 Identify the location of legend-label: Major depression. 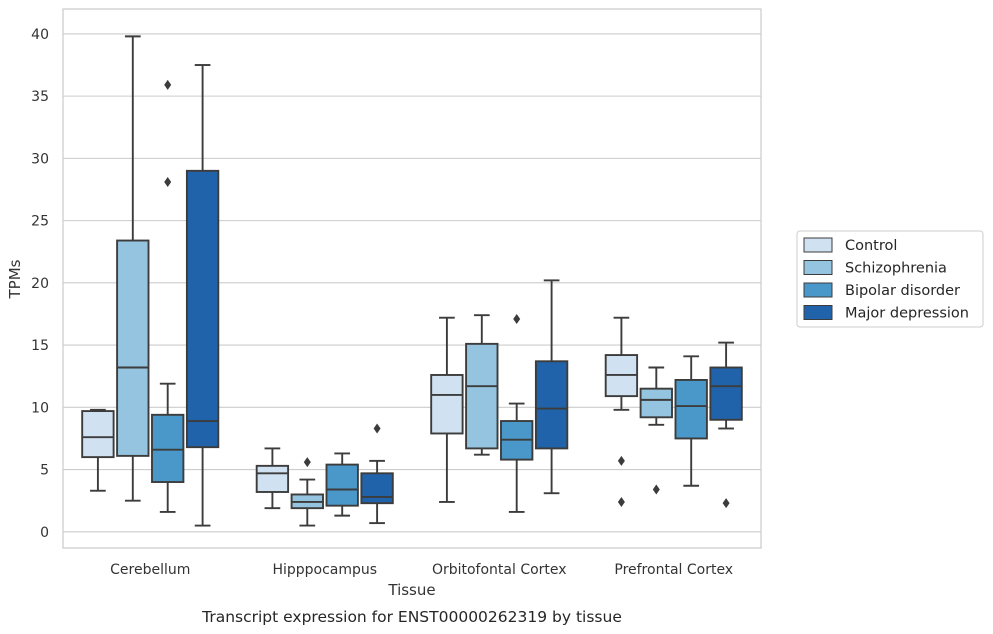
(907, 314).